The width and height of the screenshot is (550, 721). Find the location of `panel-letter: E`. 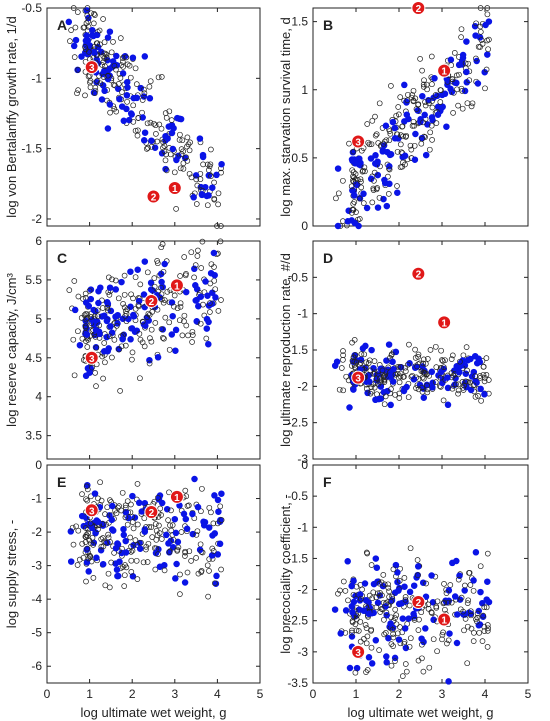

panel-letter: E is located at coordinates (61, 482).